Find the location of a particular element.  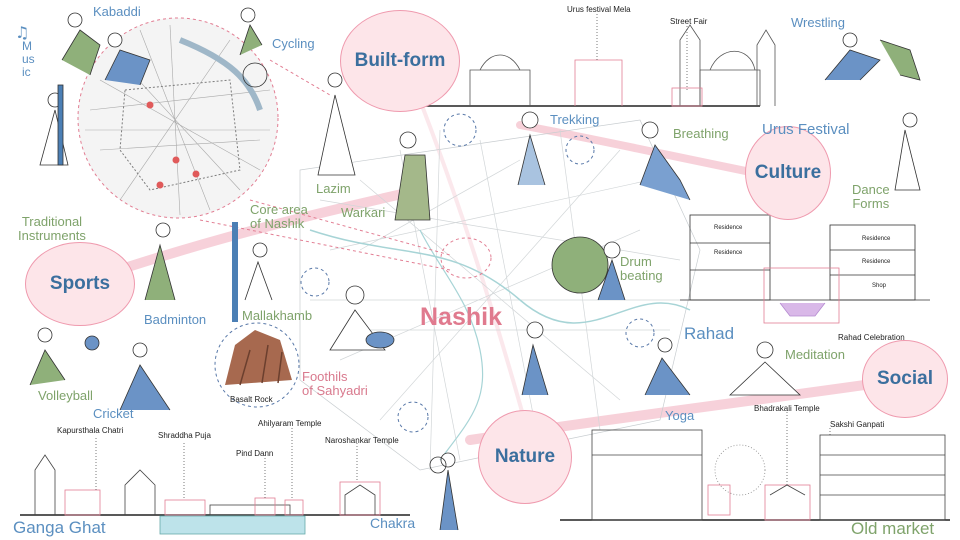

label-trekking: Trekking is located at coordinates (575, 119).